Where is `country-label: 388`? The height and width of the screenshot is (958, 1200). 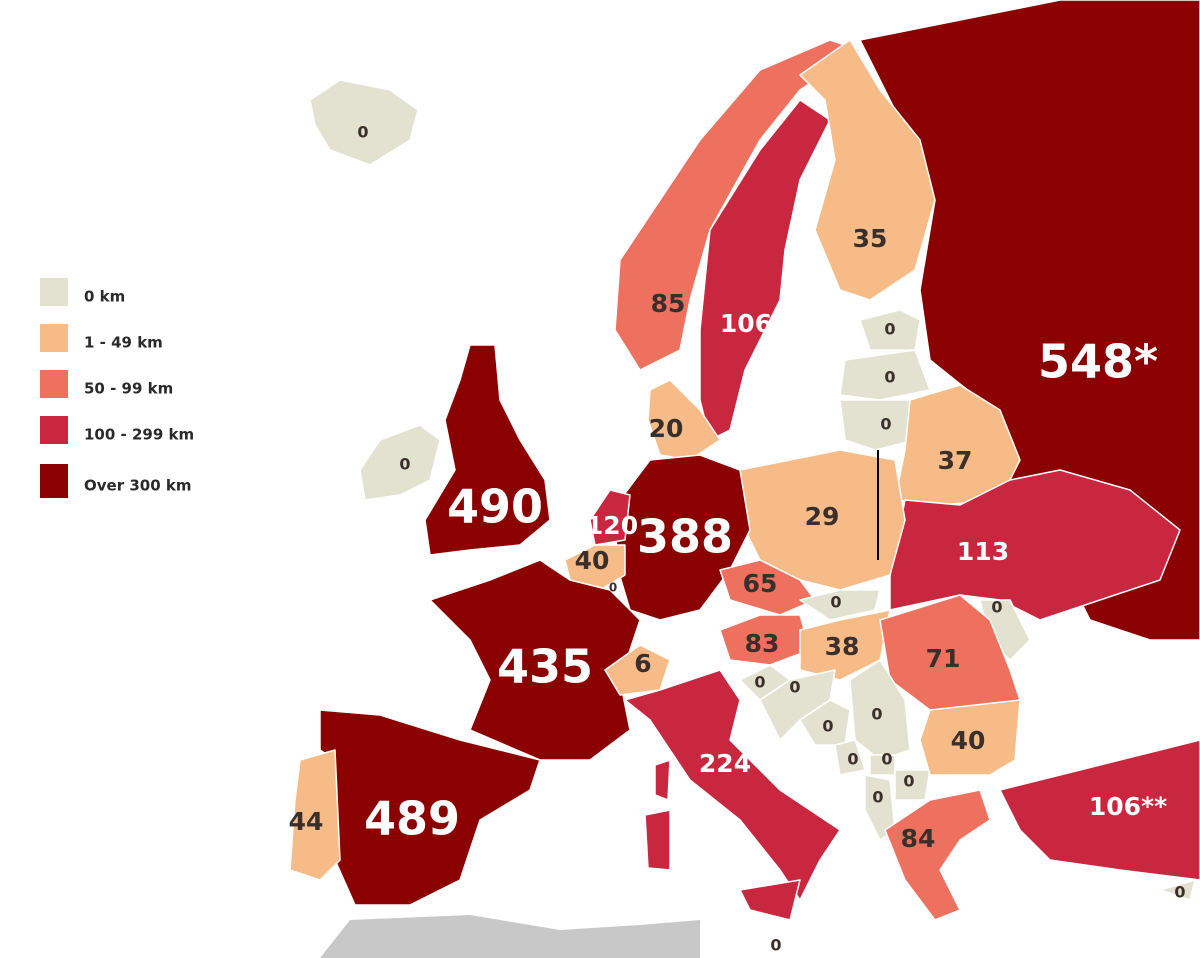 country-label: 388 is located at coordinates (685, 537).